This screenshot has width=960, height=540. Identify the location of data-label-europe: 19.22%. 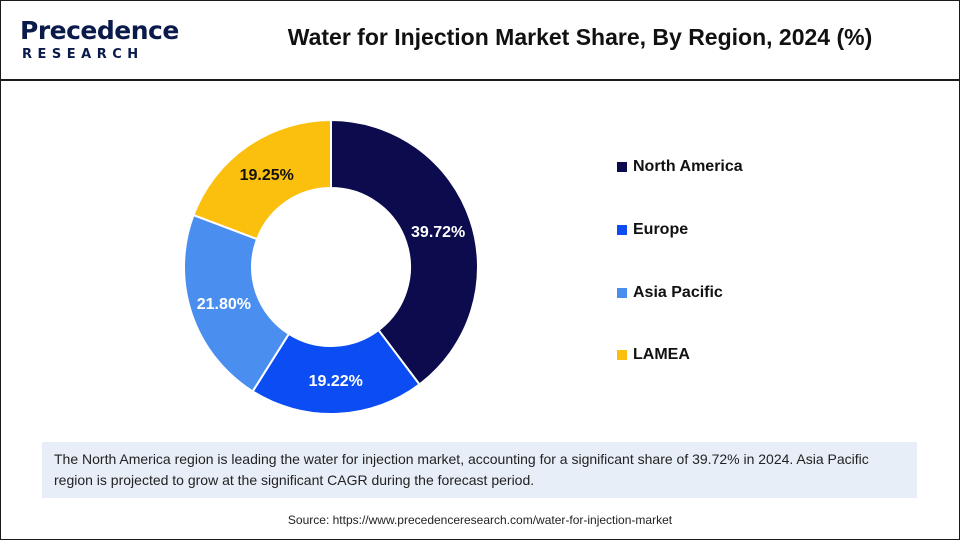
(336, 381).